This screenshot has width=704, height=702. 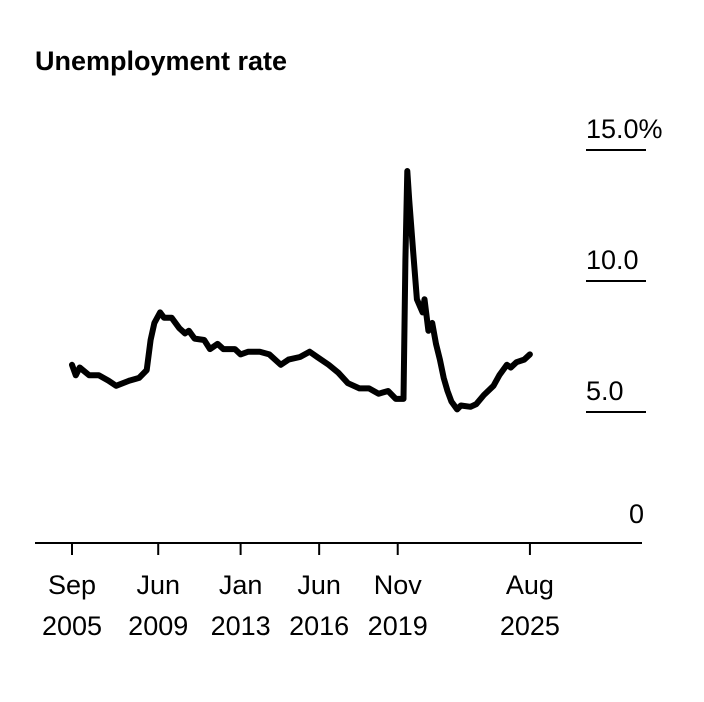 What do you see at coordinates (161, 61) in the screenshot?
I see `chart-title: Unemployment rate` at bounding box center [161, 61].